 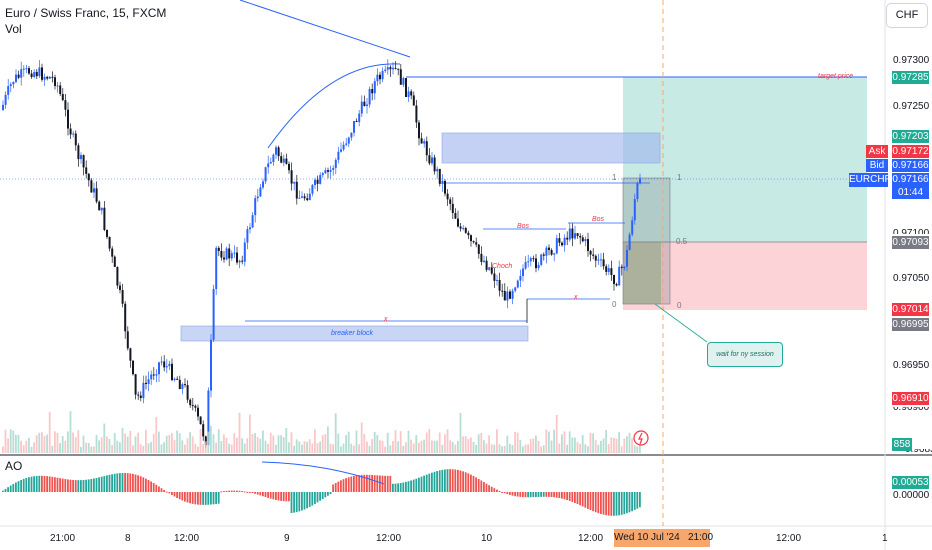 What do you see at coordinates (911, 407) in the screenshot?
I see `price-tick: 0.96900` at bounding box center [911, 407].